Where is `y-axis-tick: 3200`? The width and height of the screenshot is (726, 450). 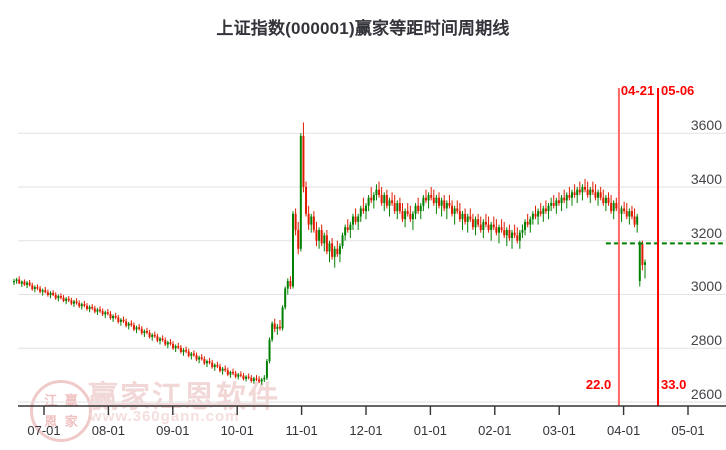 y-axis-tick: 3200 is located at coordinates (706, 232).